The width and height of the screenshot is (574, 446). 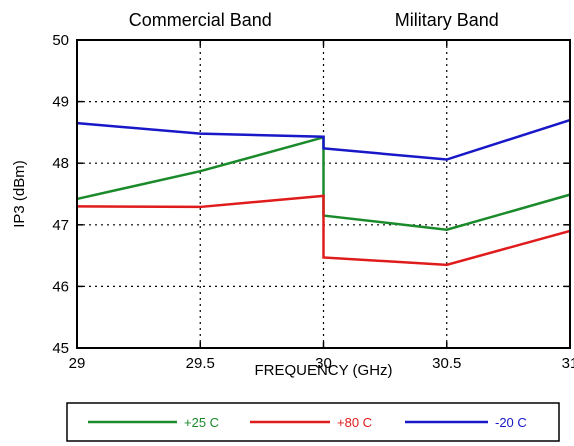 I want to click on band-label: Commercial Band, so click(x=200, y=20).